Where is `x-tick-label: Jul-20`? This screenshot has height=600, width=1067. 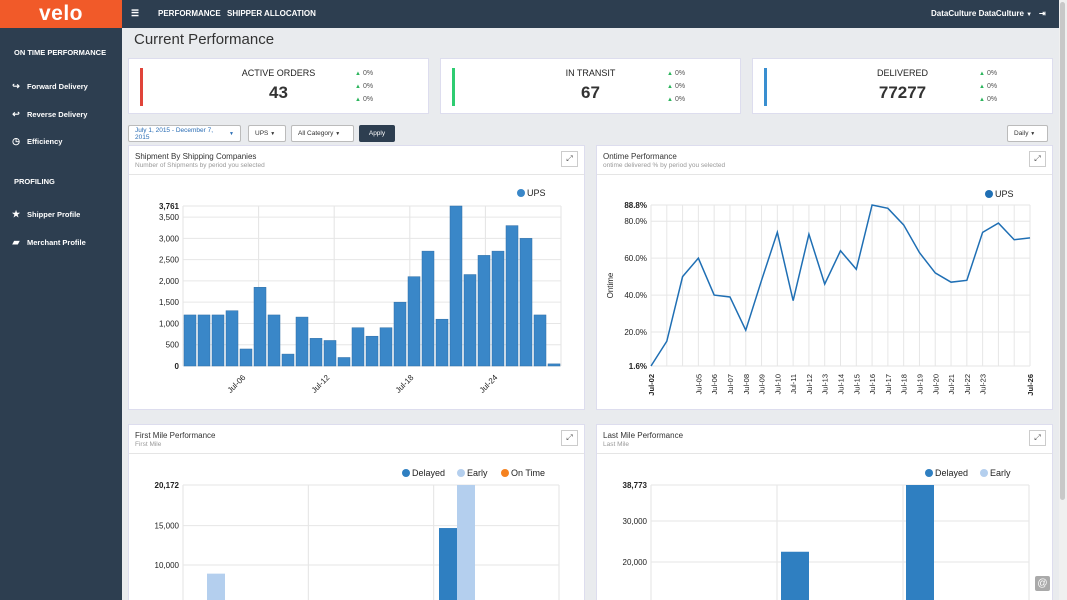
x-tick-label: Jul-20 is located at coordinates (935, 384).